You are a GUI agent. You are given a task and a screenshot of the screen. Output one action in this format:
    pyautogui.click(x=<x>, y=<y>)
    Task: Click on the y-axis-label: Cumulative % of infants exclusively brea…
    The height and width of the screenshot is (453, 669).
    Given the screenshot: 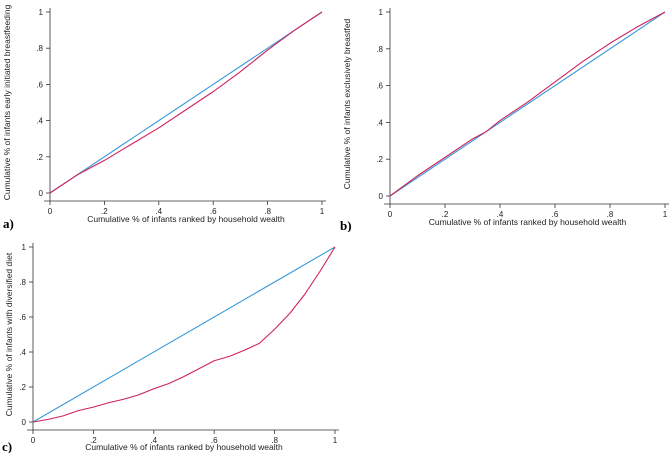 What is the action you would take?
    pyautogui.click(x=347, y=103)
    